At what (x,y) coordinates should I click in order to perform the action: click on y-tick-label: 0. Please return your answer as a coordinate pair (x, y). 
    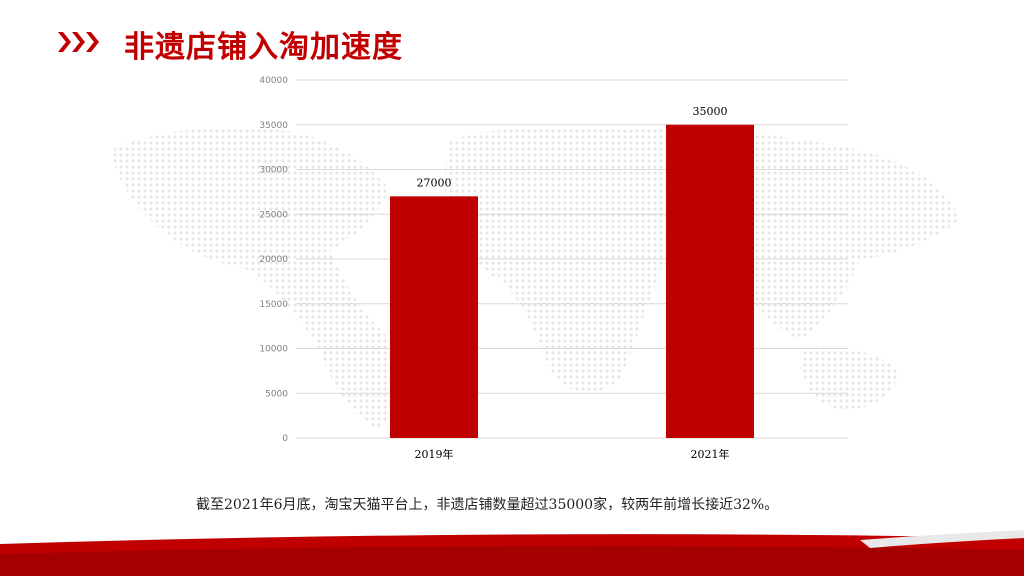
    Looking at the image, I should click on (285, 439).